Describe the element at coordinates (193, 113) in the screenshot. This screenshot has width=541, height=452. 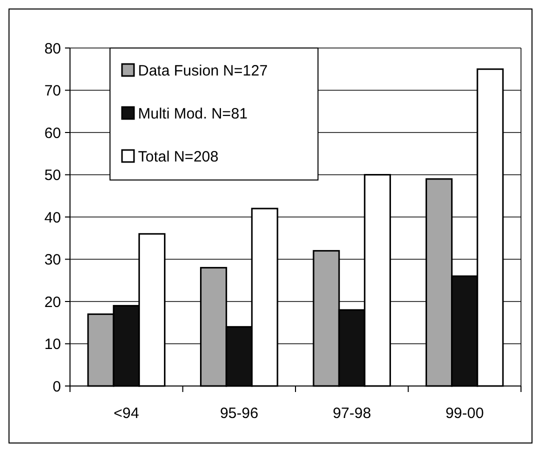
I see `legend-label: Multi Mod. N=81` at that location.